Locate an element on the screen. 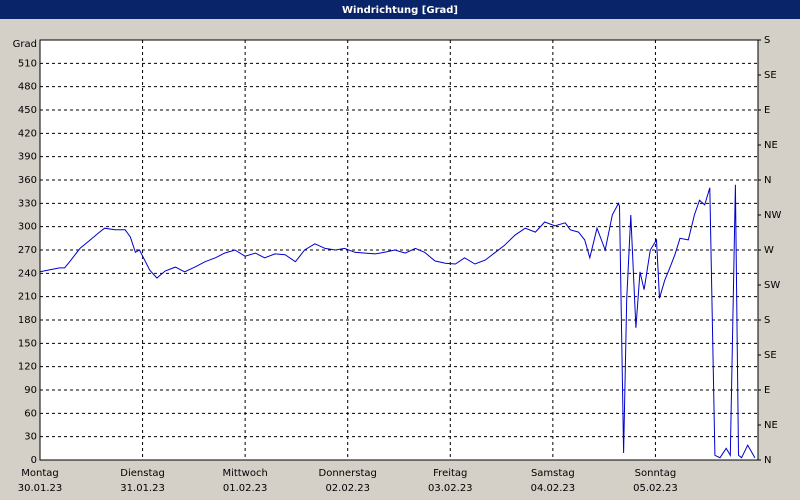  x-tick-date: 03.02.23 is located at coordinates (450, 488).